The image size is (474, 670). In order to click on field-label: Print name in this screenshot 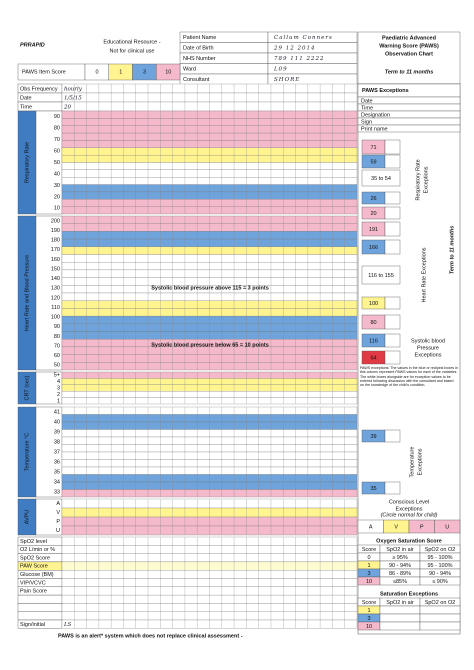, I will do `click(374, 129)`.